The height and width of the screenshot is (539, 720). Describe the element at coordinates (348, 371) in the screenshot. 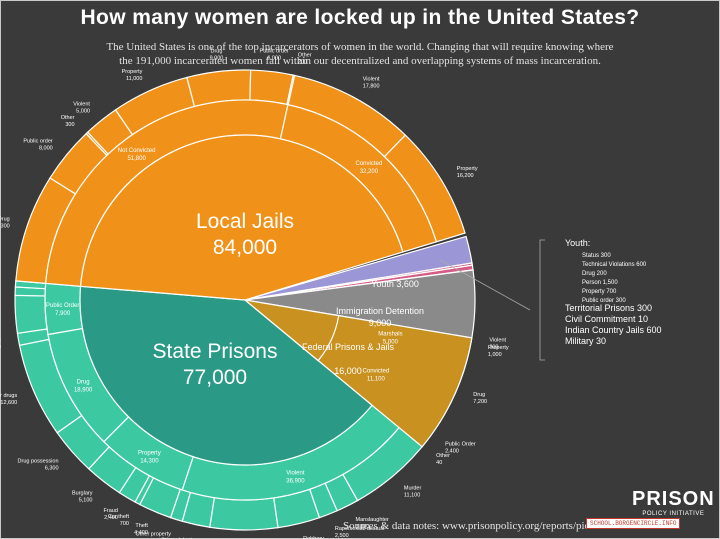

I see `value-federal: 16,000` at that location.